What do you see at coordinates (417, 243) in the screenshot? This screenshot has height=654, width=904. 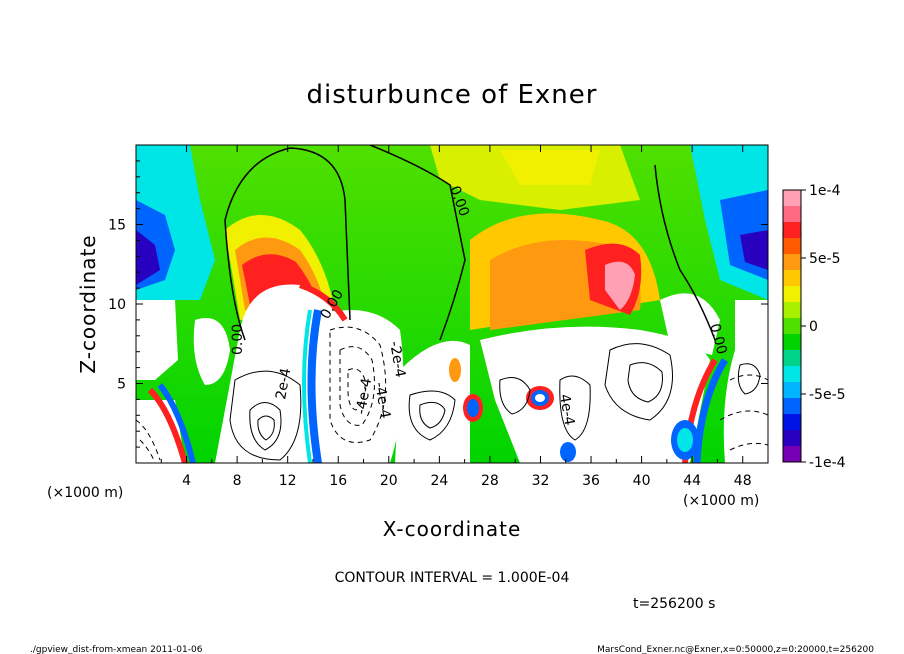 I see `contour-zero-mid` at bounding box center [417, 243].